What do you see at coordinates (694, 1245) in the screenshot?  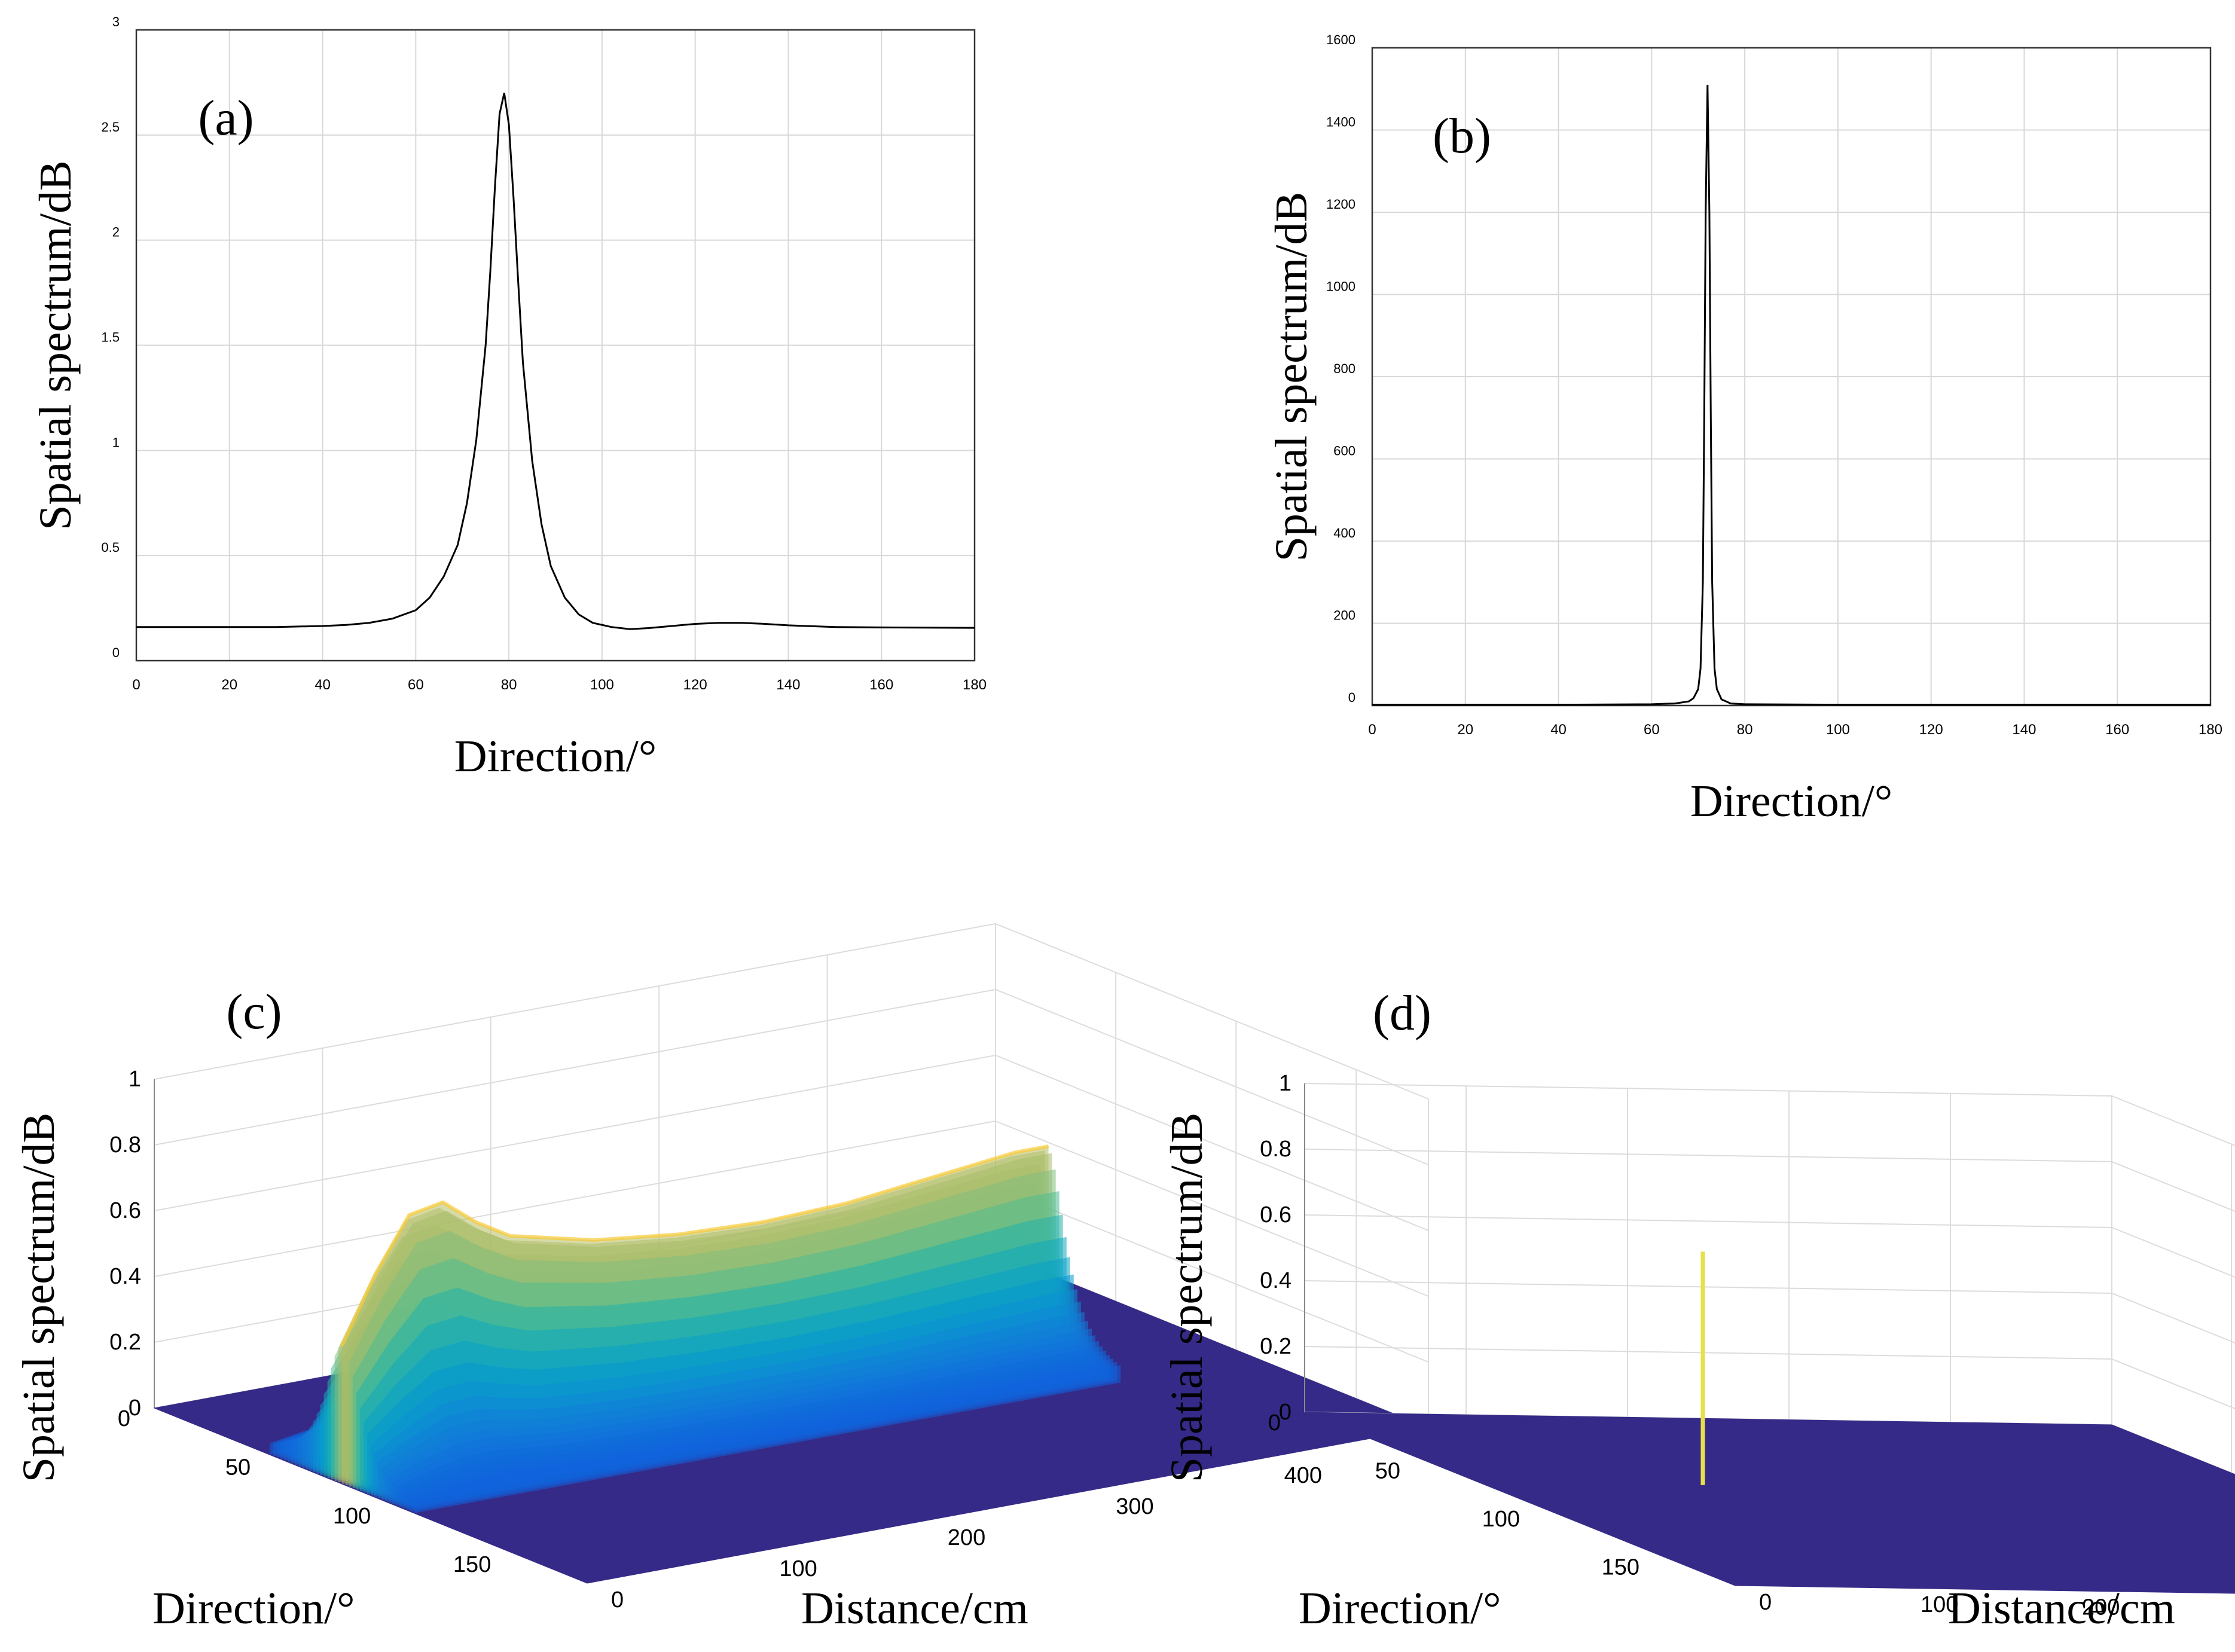 I see `surface-crest` at bounding box center [694, 1245].